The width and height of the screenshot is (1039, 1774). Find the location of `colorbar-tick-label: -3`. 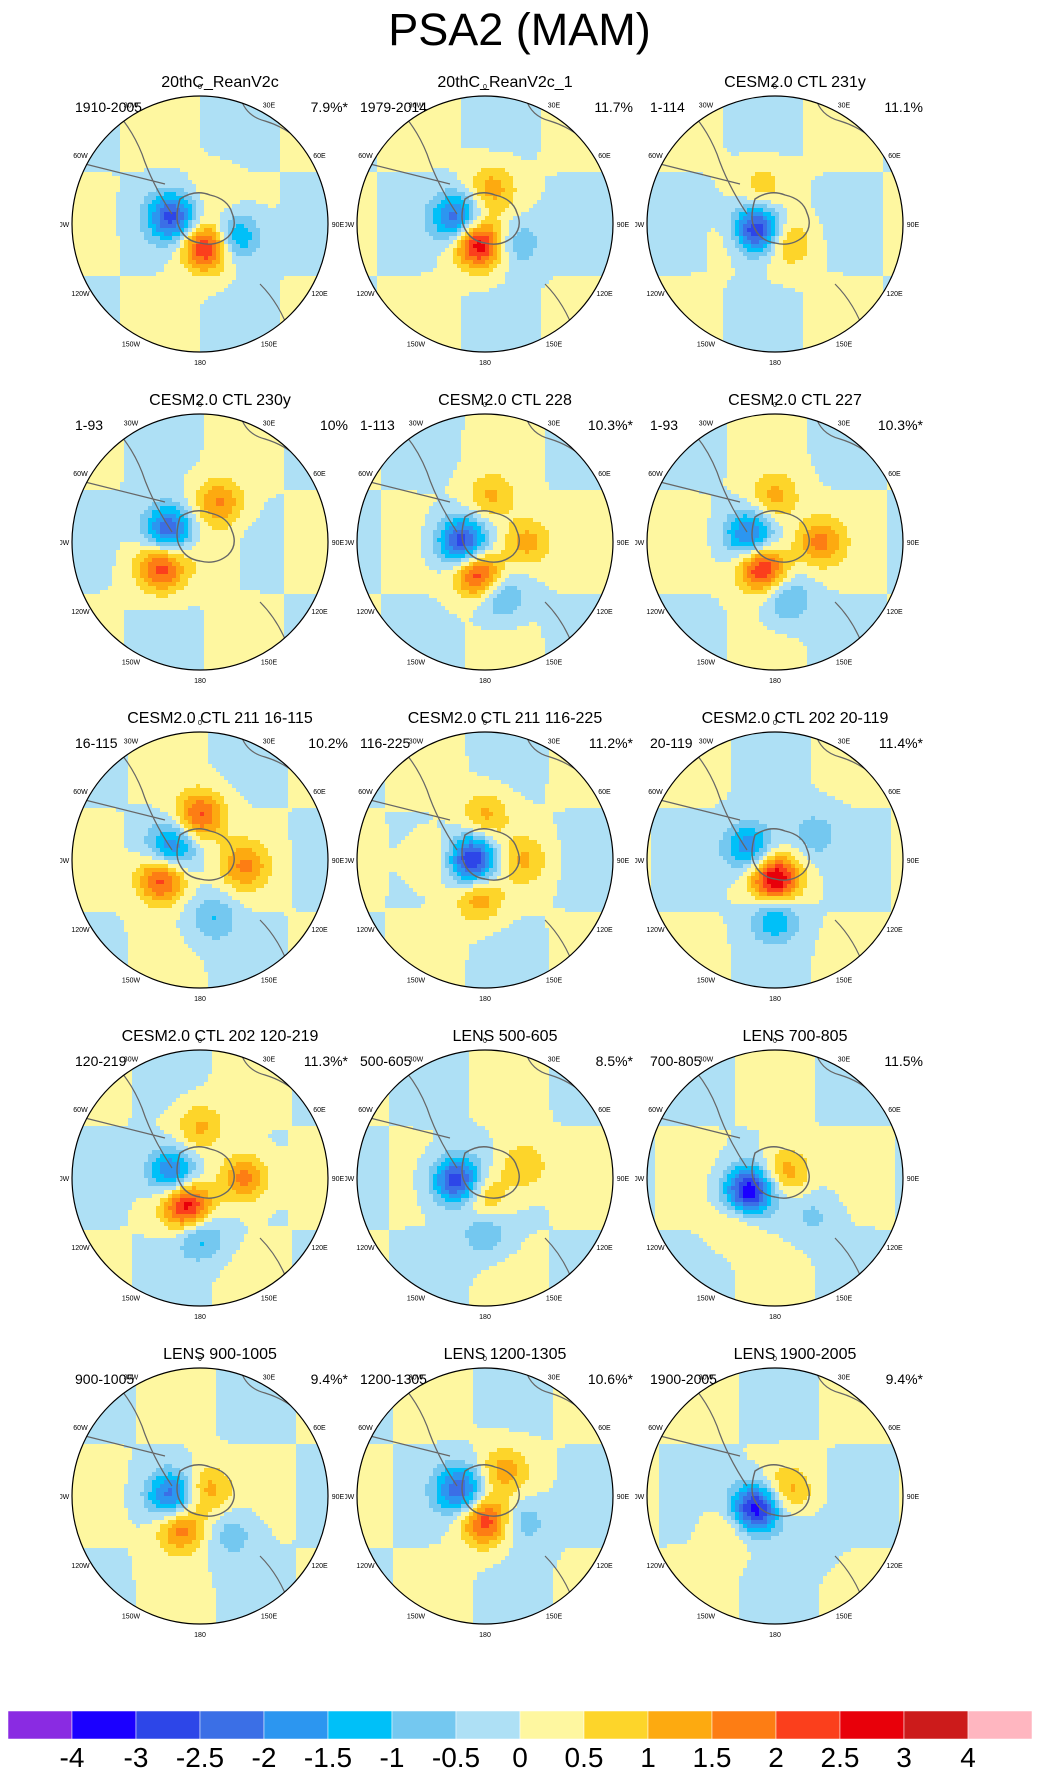

colorbar-tick-label: -3 is located at coordinates (136, 1758).